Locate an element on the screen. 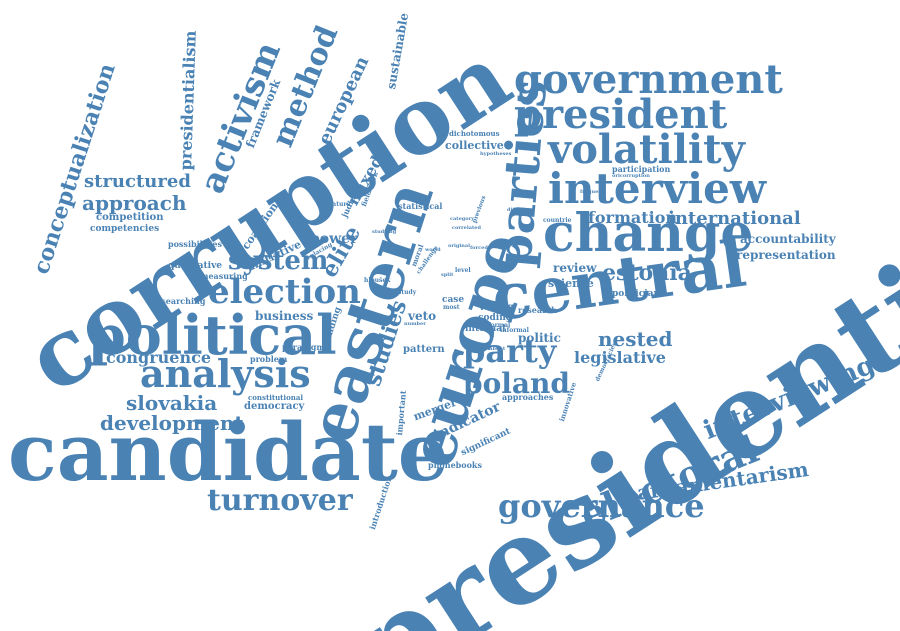 The width and height of the screenshot is (900, 631). word-conceptualization: conceptualization is located at coordinates (74, 169).